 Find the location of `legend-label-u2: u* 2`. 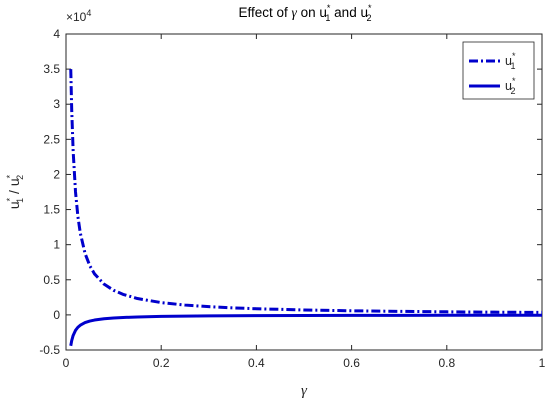

legend-label-u2: u* 2 is located at coordinates (510, 86).